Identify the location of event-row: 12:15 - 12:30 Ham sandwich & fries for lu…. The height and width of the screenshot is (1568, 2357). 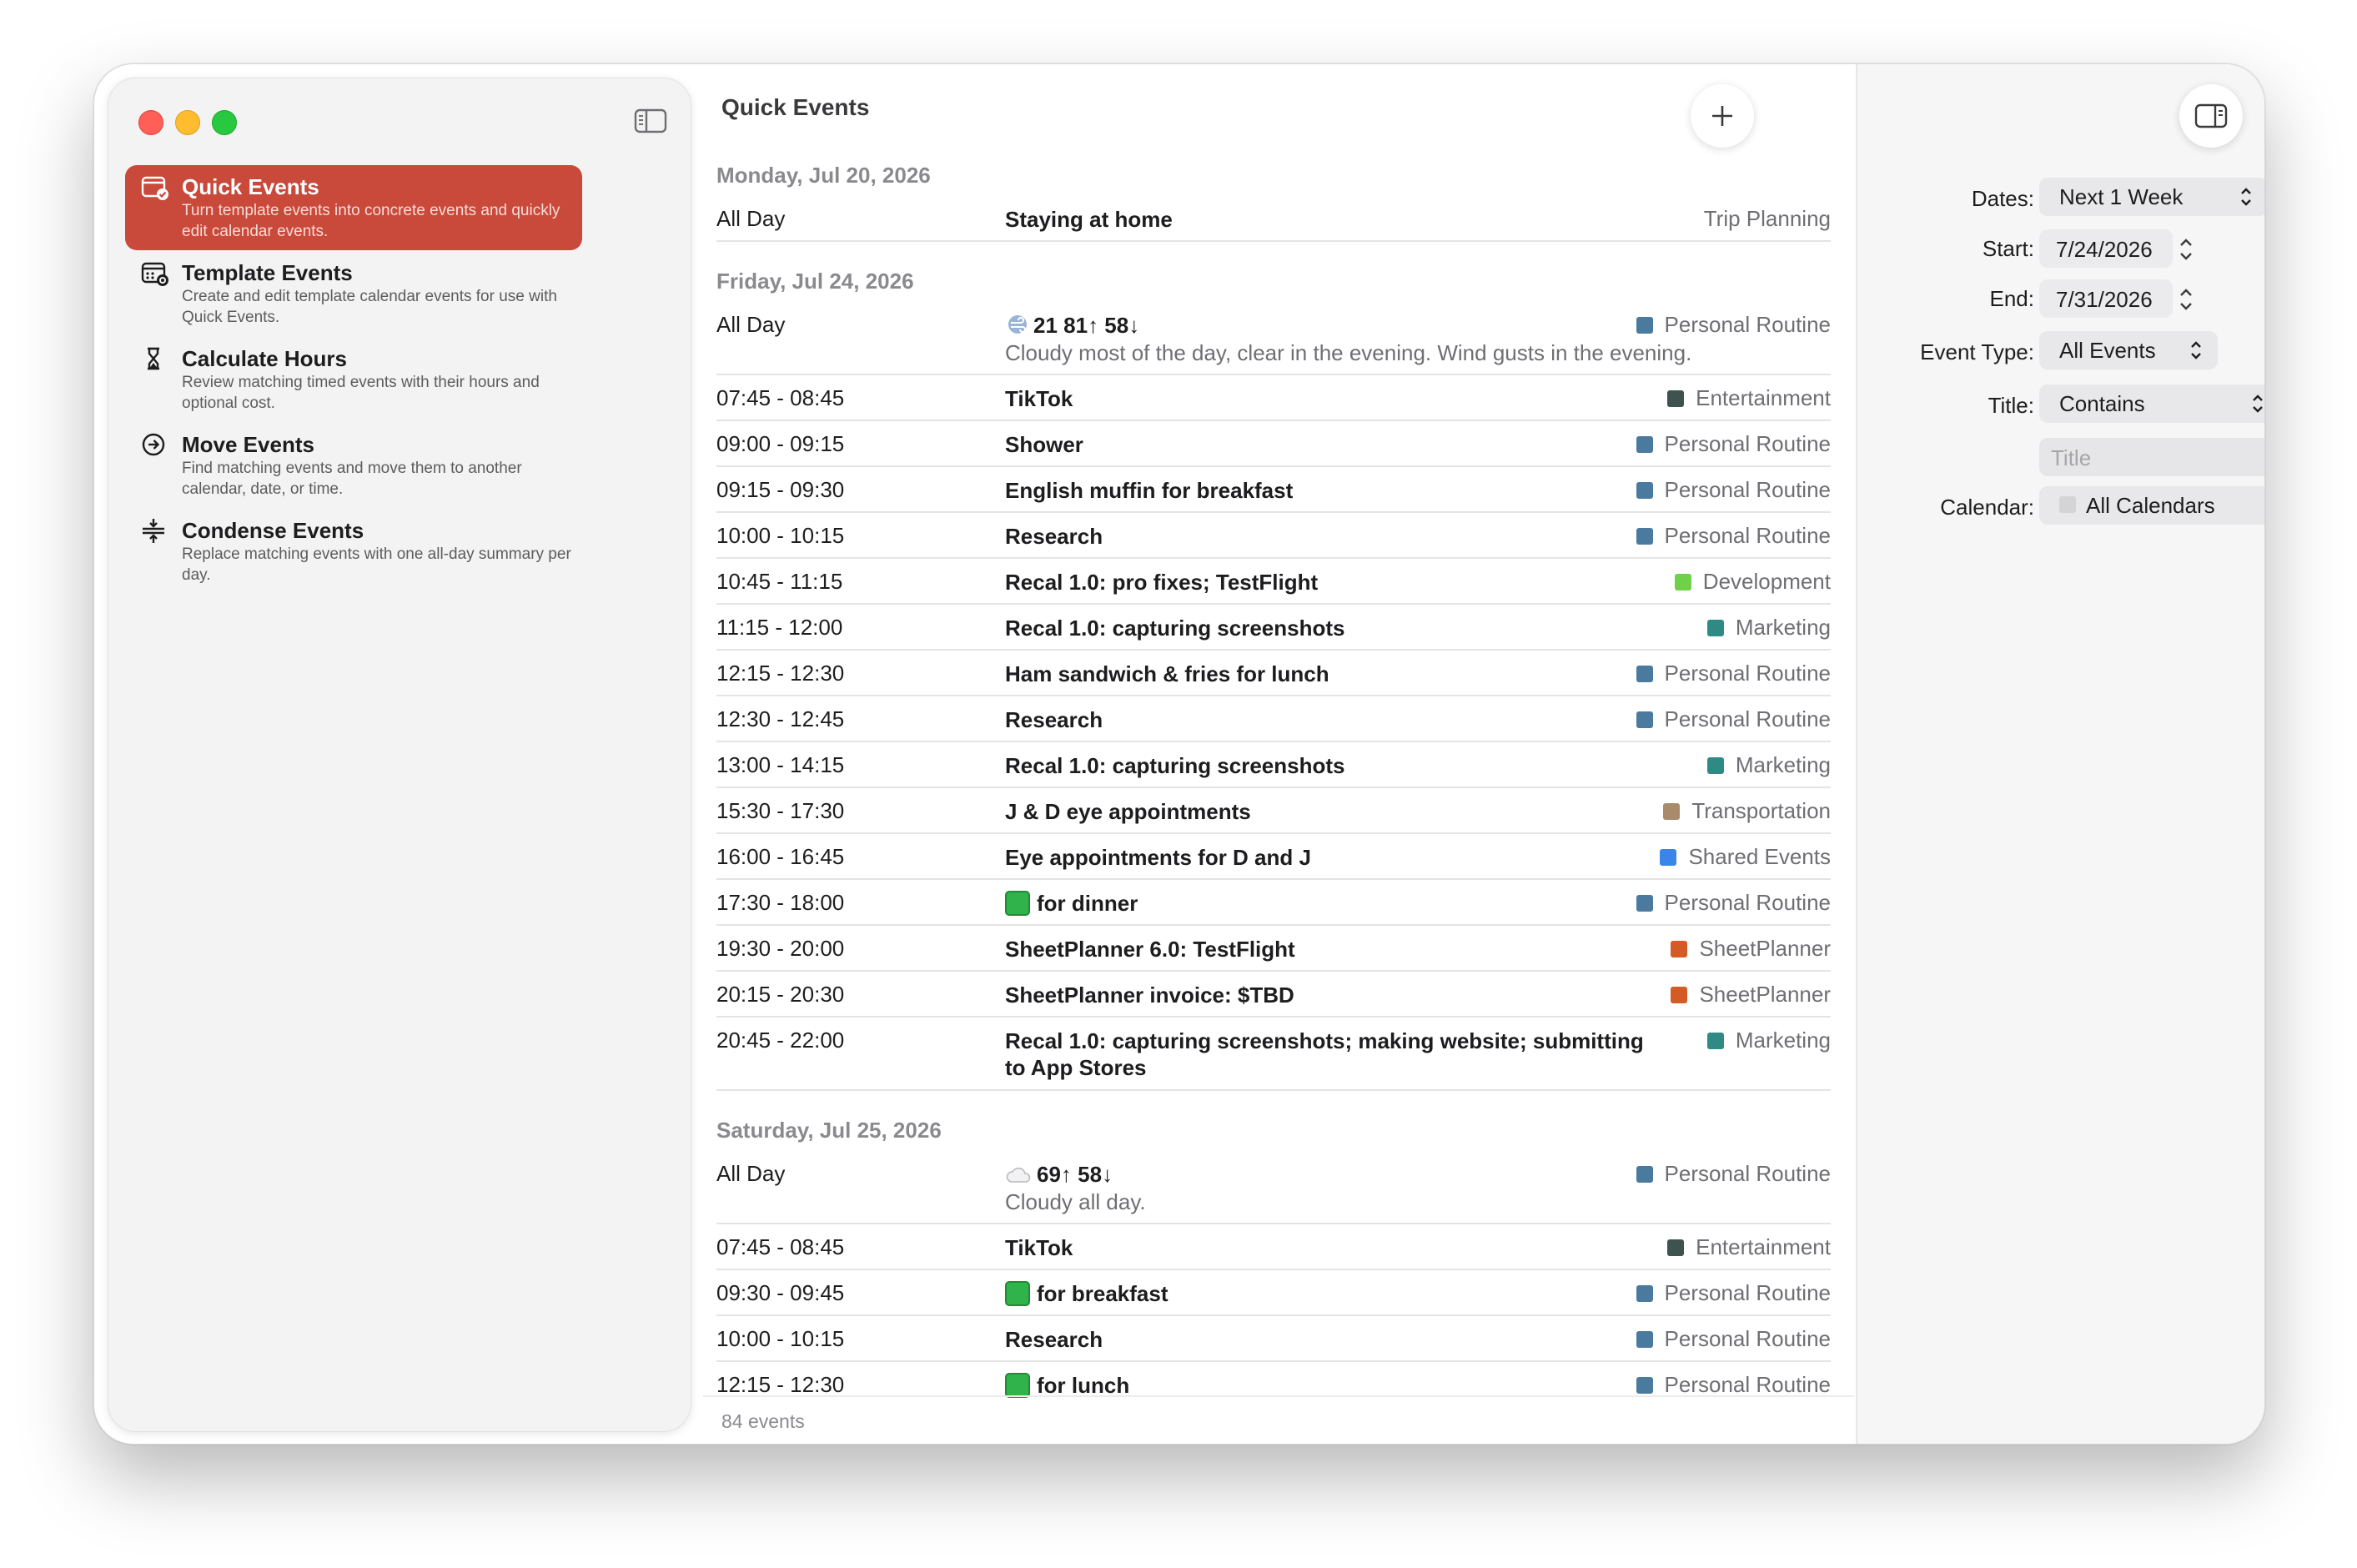
(1273, 673).